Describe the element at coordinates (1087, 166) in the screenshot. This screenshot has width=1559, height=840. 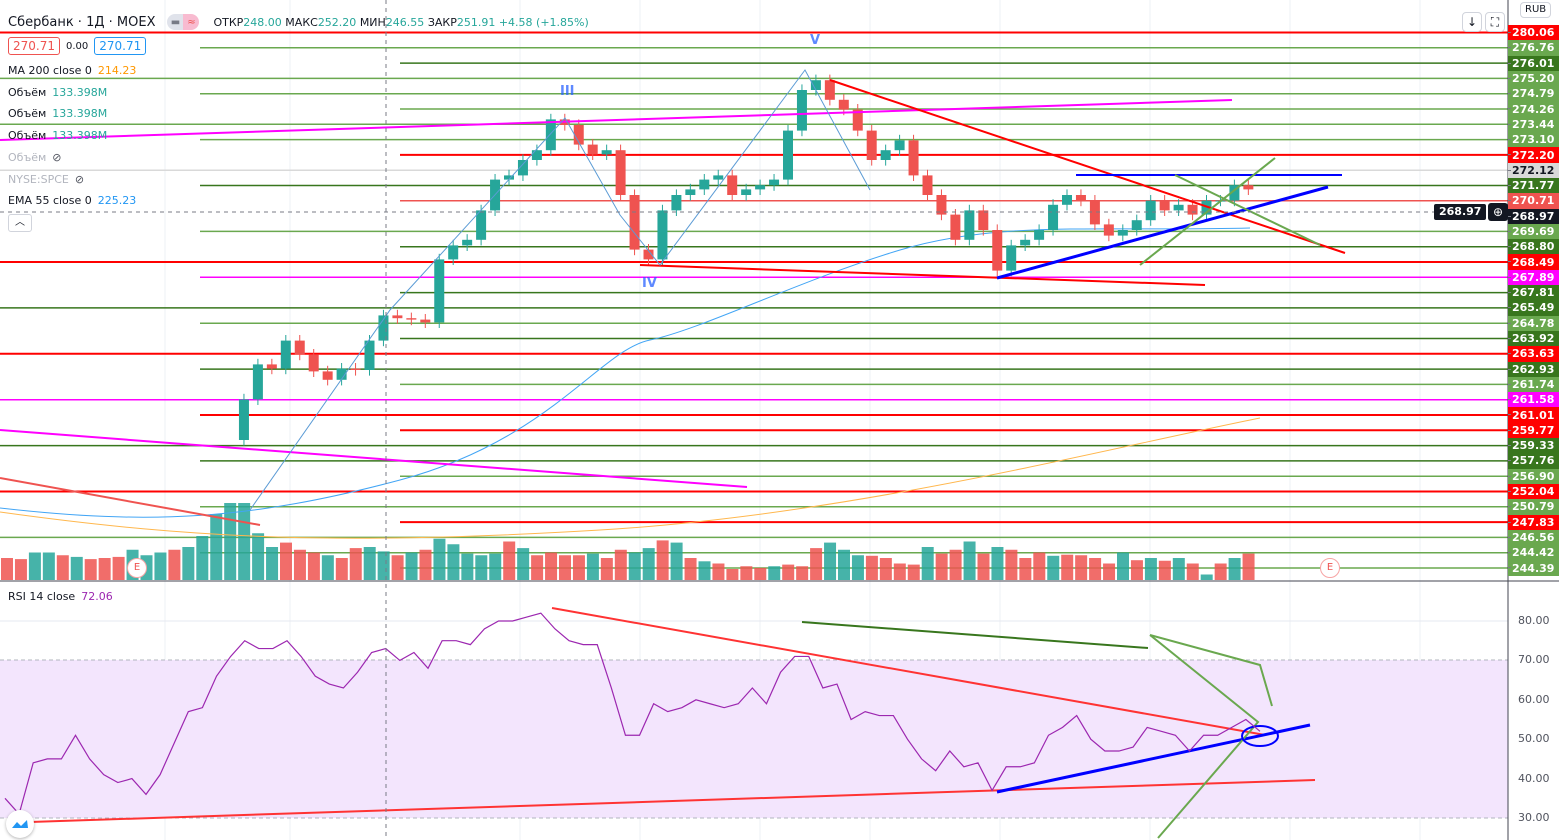
I see `trendline-red-down` at that location.